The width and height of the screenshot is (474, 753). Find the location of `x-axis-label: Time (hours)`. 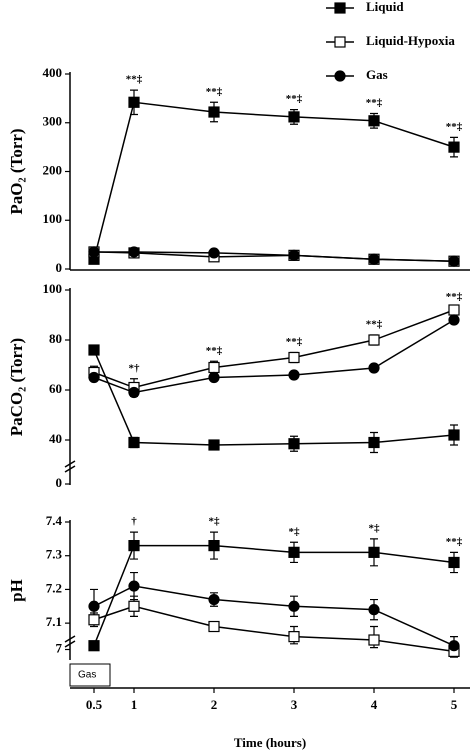

x-axis-label: Time (hours) is located at coordinates (270, 742).